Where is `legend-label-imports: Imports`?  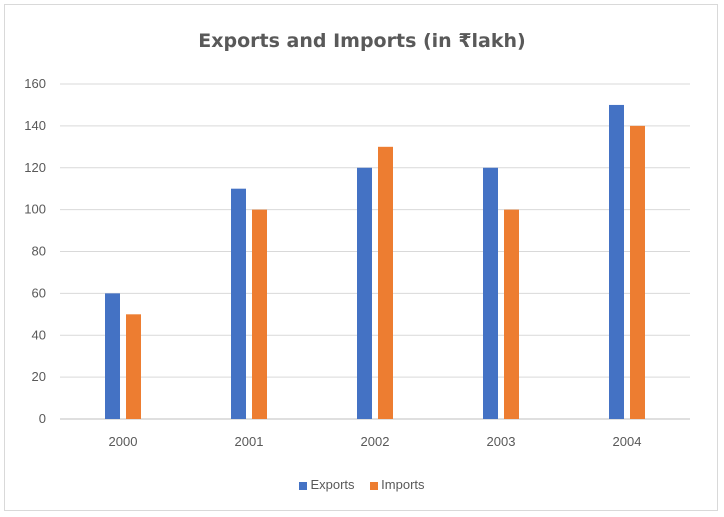 legend-label-imports: Imports is located at coordinates (403, 484).